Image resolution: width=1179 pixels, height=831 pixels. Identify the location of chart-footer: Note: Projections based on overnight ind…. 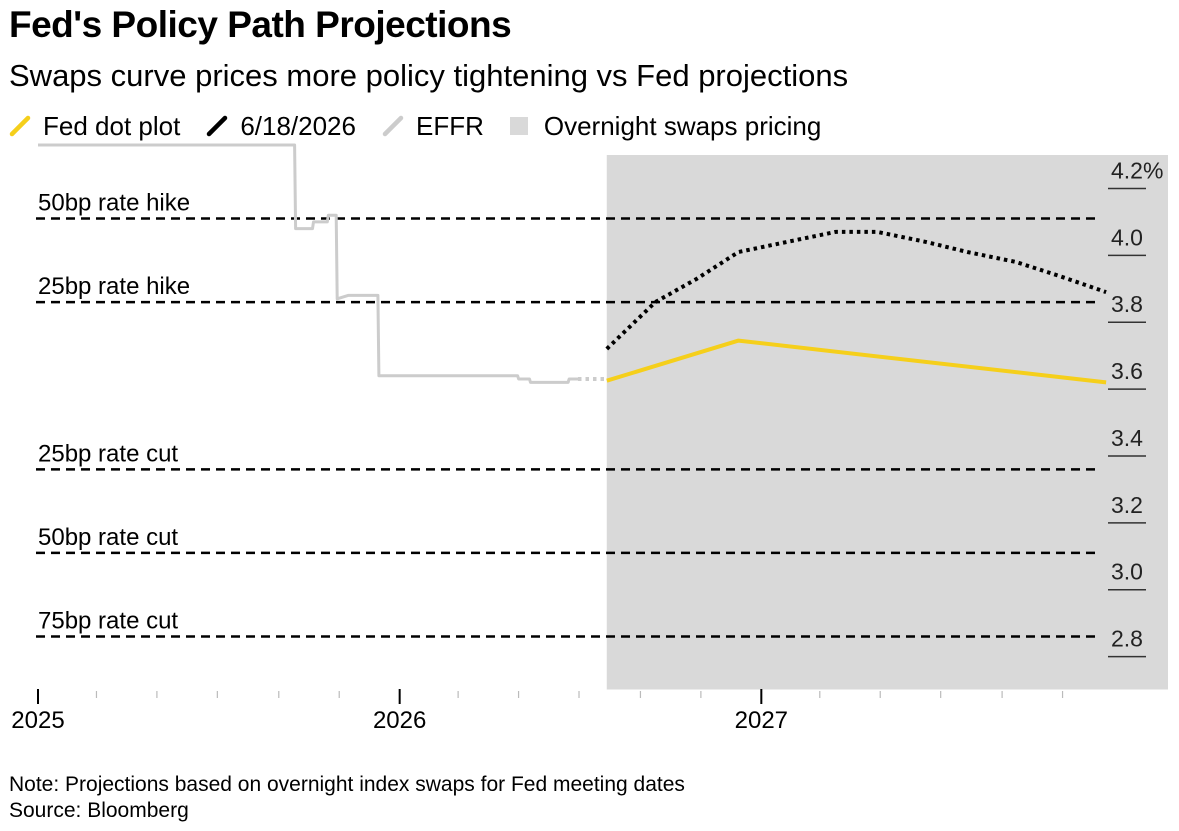
(347, 798).